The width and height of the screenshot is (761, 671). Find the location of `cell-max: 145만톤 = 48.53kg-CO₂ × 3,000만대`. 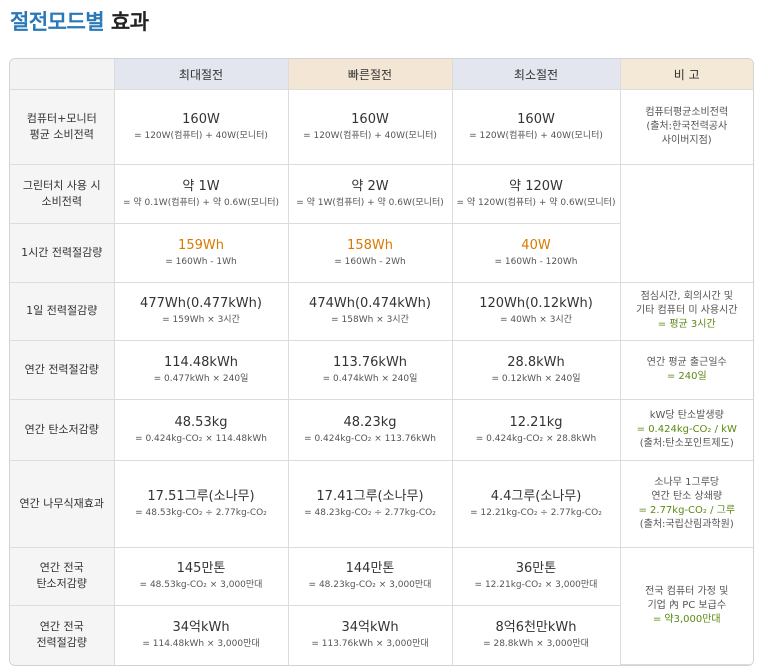

cell-max: 145만톤 = 48.53kg-CO₂ × 3,000만대 is located at coordinates (201, 576).